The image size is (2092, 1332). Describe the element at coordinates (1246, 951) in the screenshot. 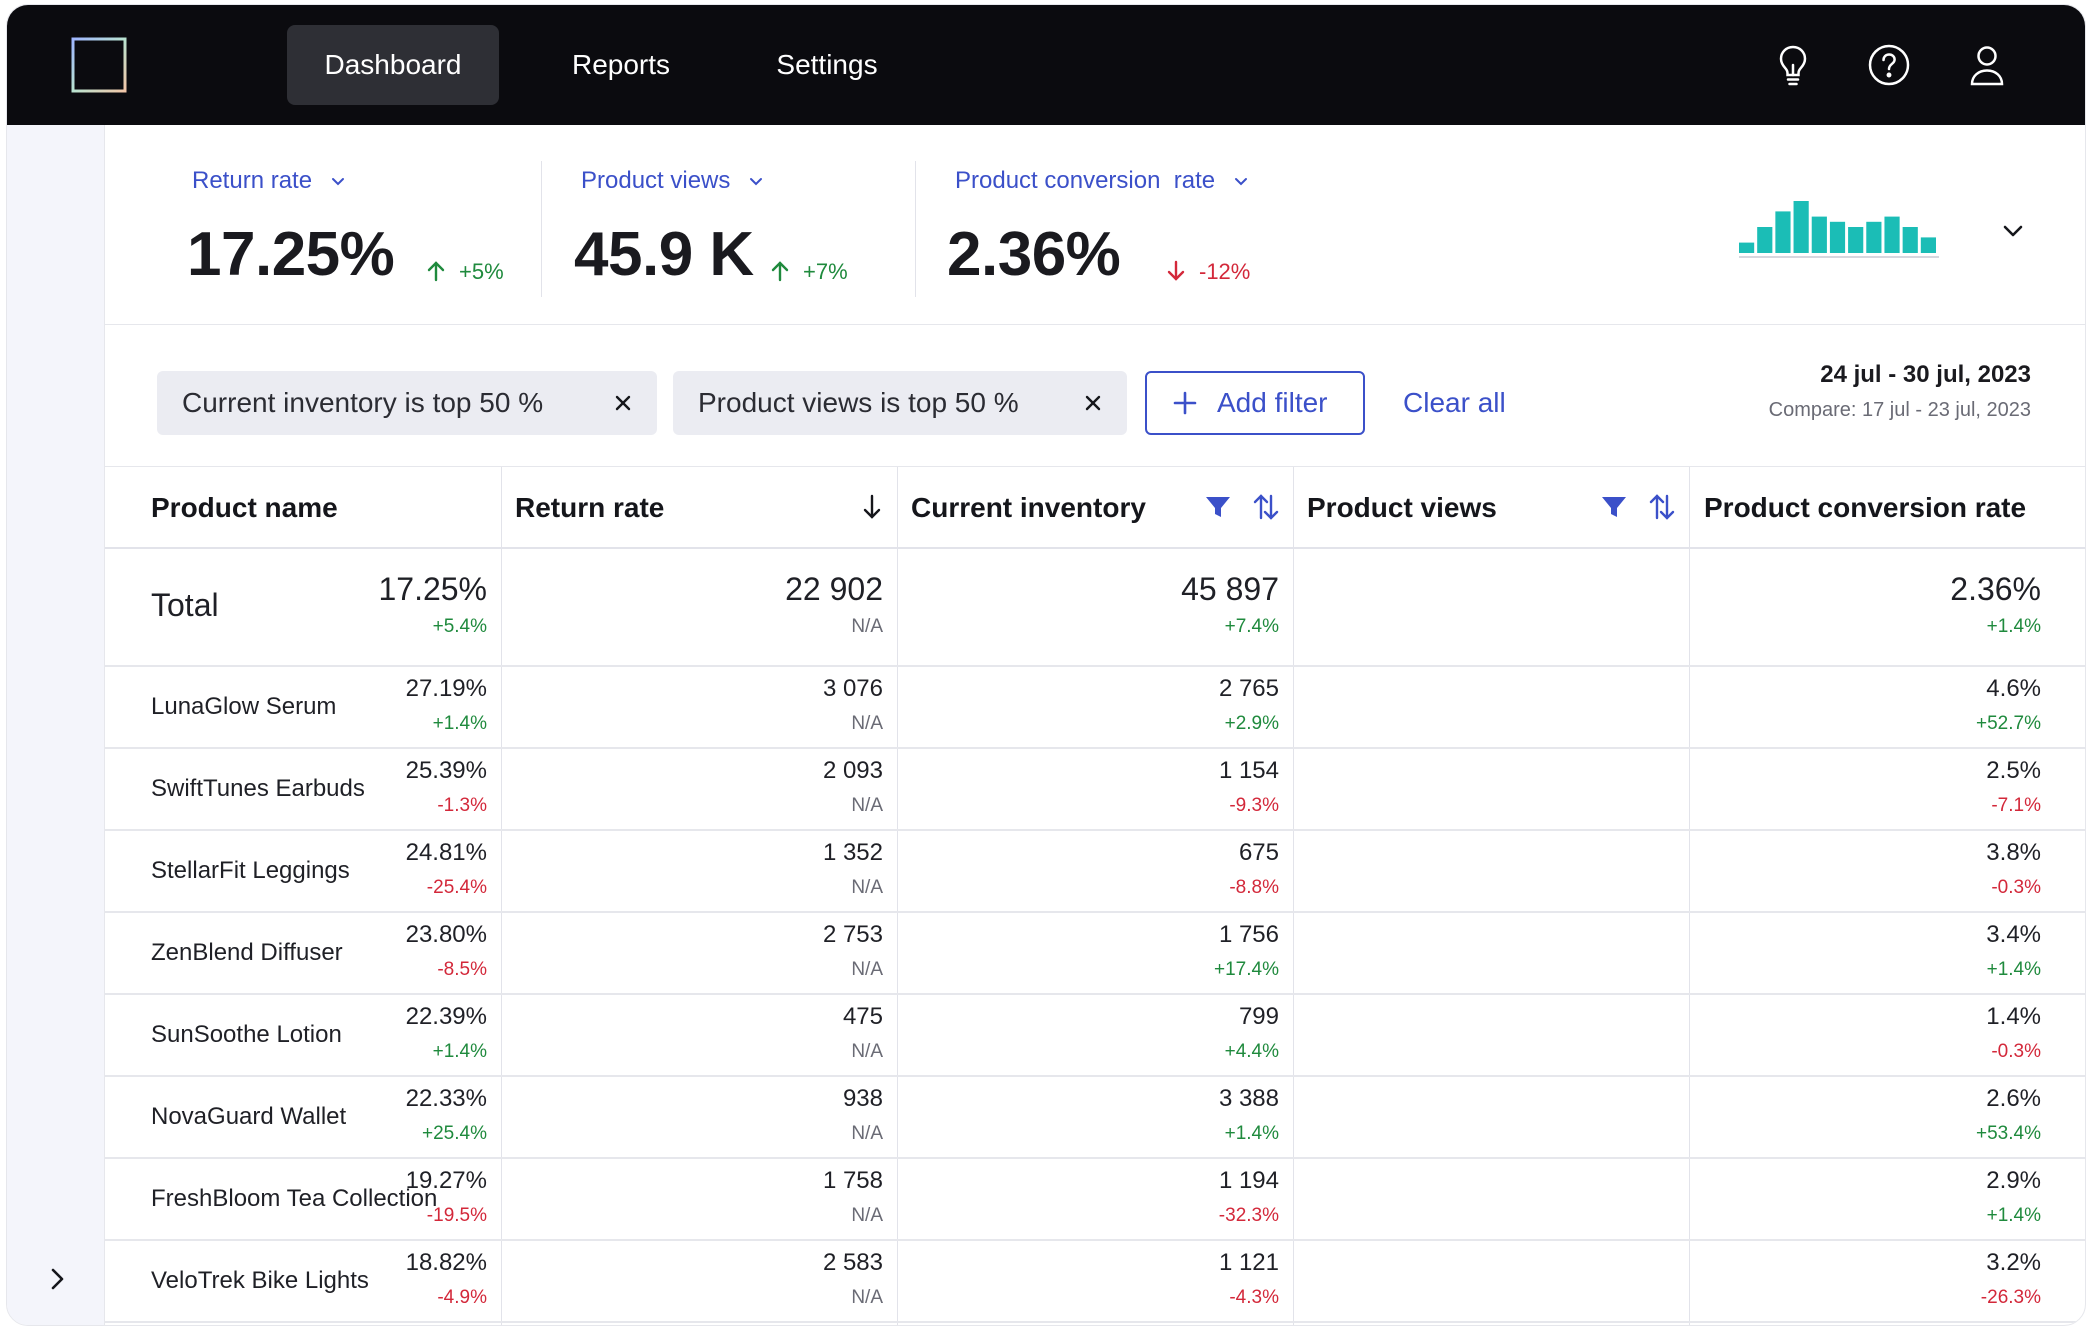

I see `table-cell: 1 756 +17.4%` at that location.